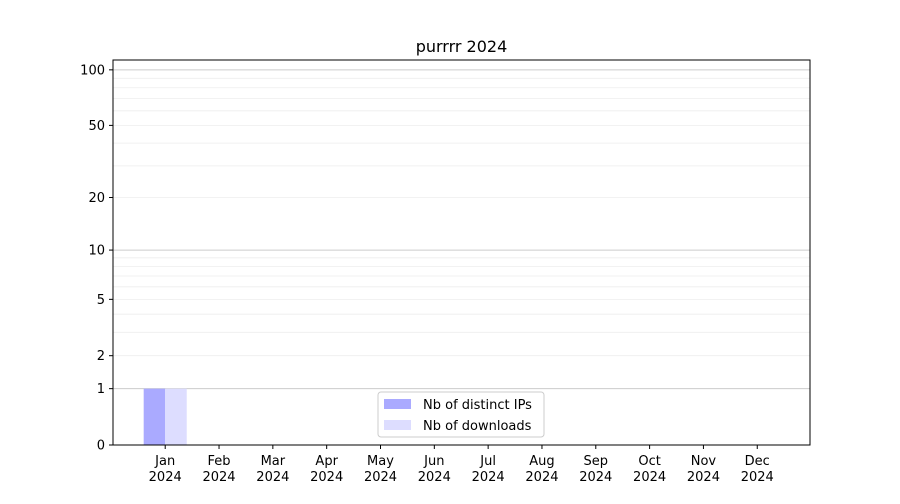  I want to click on x-tick-label: Aug 2024, so click(541, 469).